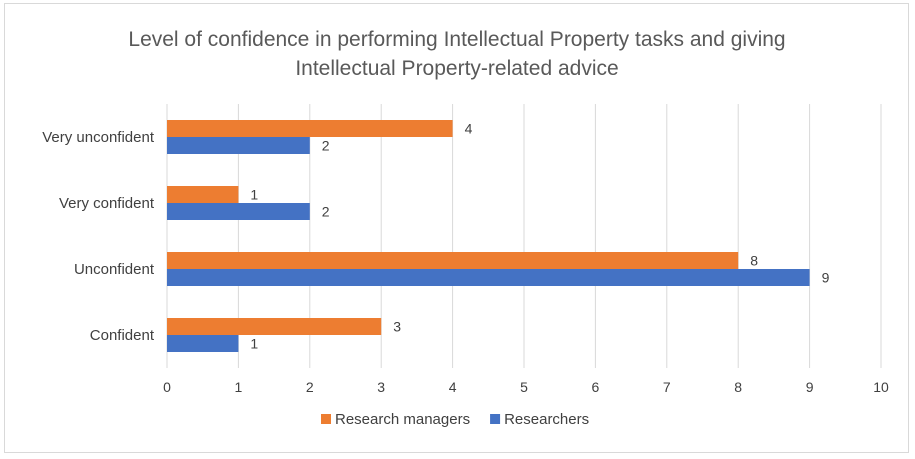 This screenshot has height=459, width=915. Describe the element at coordinates (881, 387) in the screenshot. I see `x-tick-label: 10` at that location.